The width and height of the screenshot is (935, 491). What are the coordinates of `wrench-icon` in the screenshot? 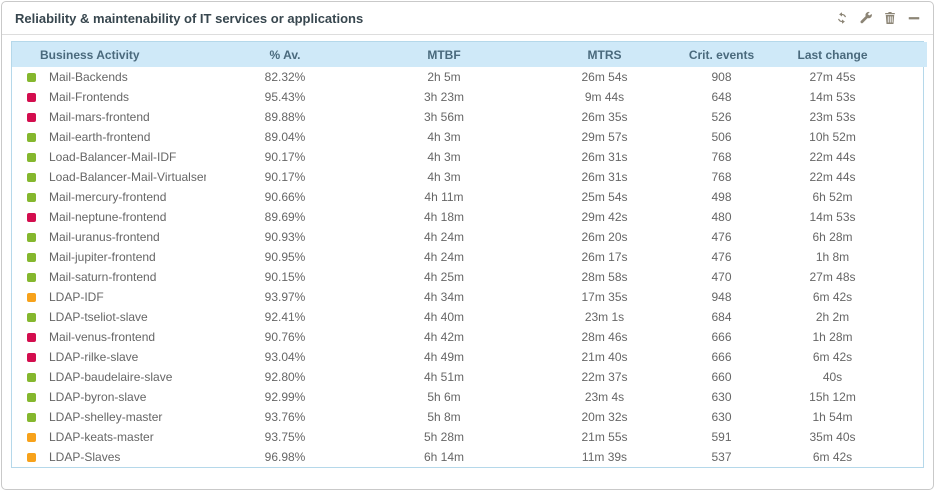 It's located at (865, 18).